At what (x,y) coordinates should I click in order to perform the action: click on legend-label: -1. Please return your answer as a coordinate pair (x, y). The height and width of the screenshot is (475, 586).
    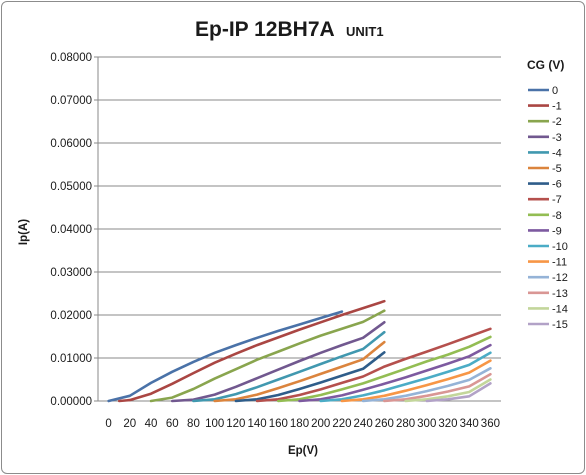
    Looking at the image, I should click on (557, 107).